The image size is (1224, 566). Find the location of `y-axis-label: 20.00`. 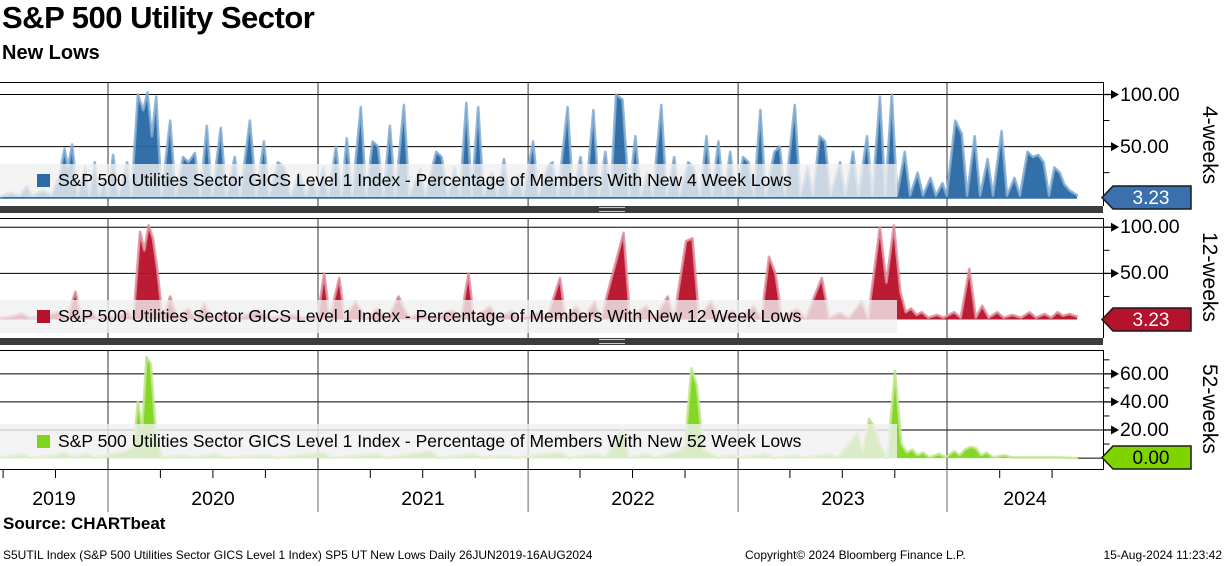

y-axis-label: 20.00 is located at coordinates (1144, 430).